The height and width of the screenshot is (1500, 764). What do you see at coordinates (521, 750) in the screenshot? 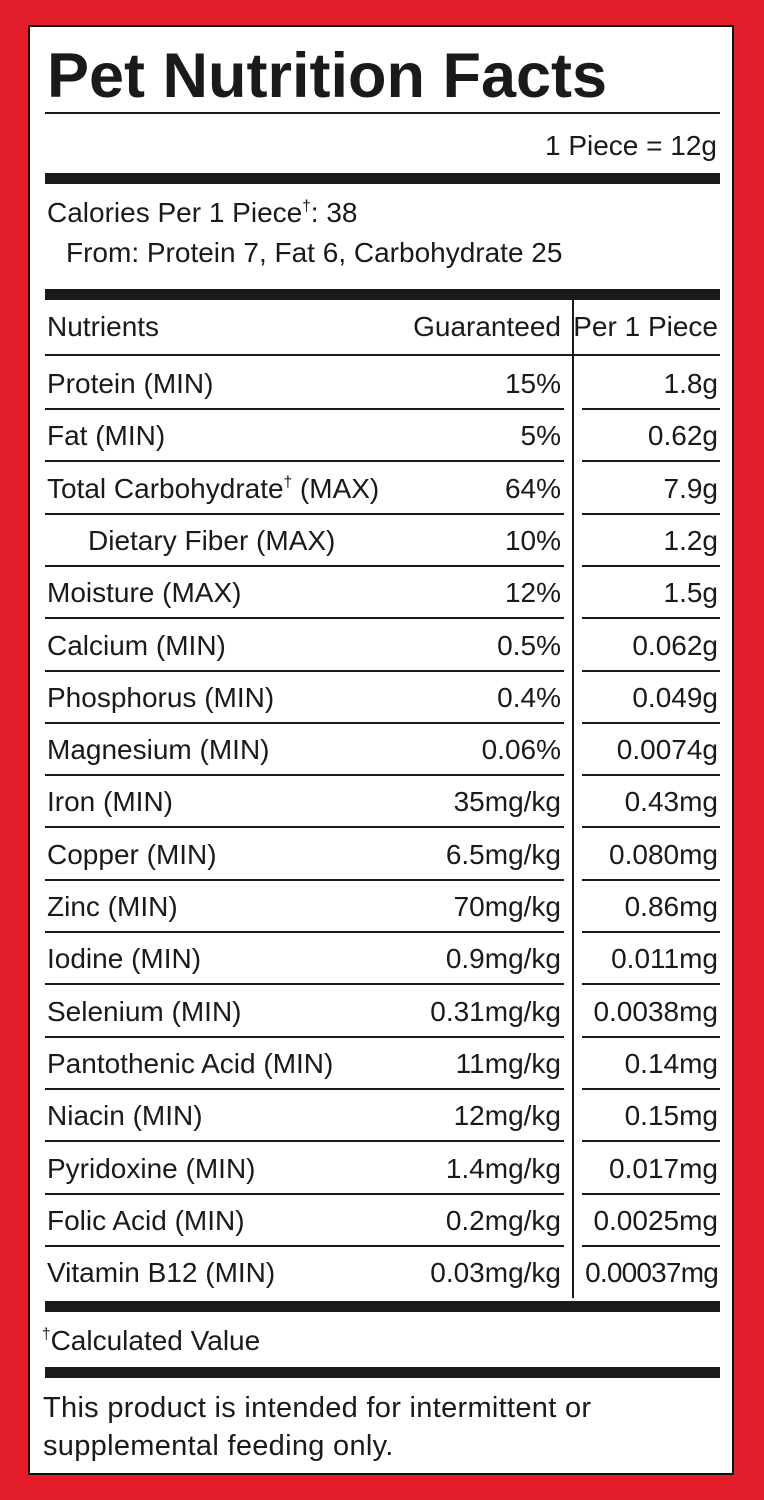
I see `guaranteed-value: 0.06%` at bounding box center [521, 750].